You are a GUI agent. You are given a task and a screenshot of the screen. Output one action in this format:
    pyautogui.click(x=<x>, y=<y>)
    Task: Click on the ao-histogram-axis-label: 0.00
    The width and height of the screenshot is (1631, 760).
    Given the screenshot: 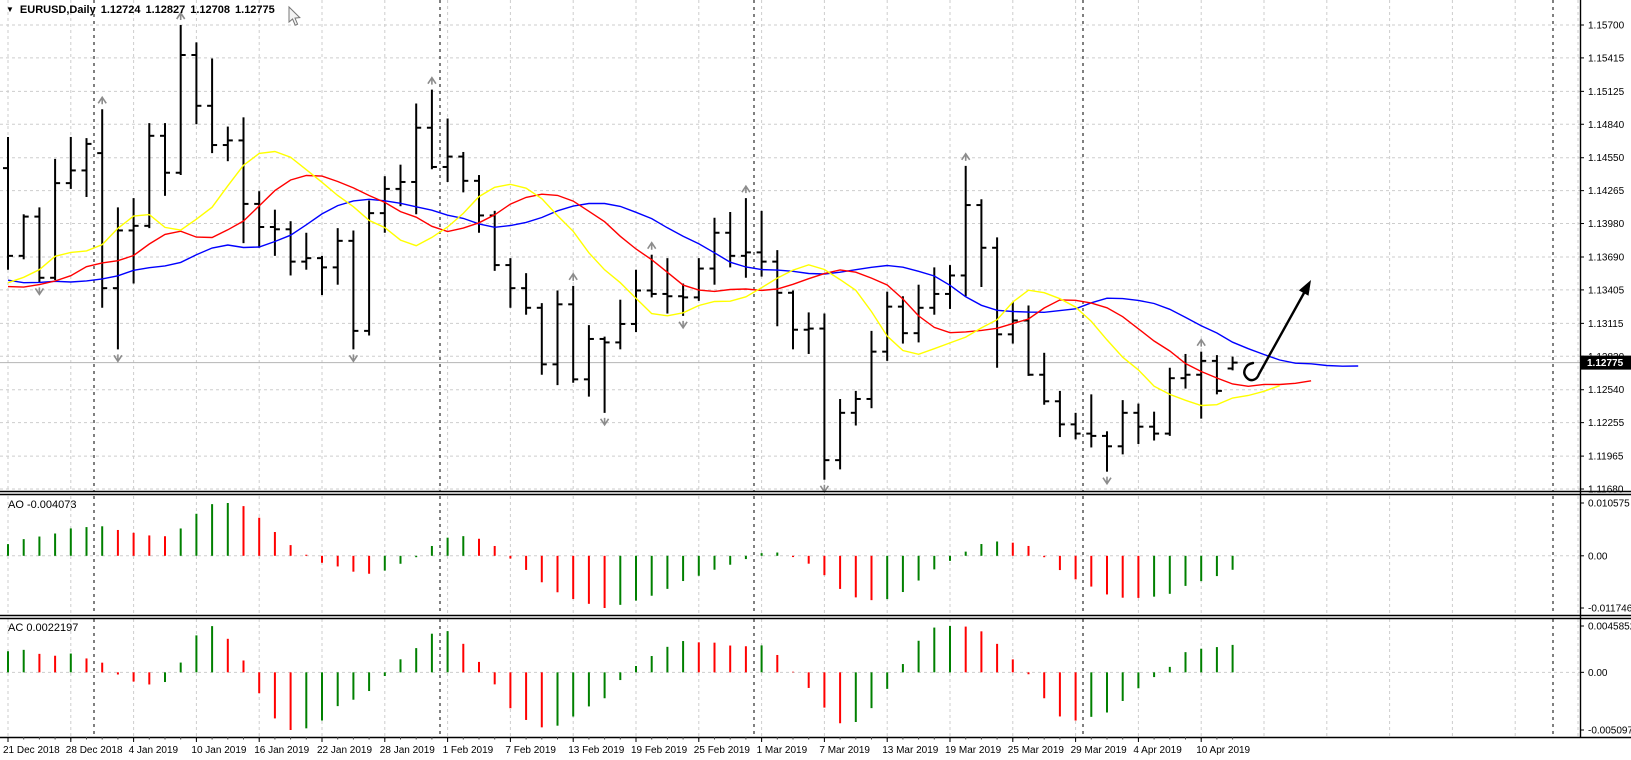 What is the action you would take?
    pyautogui.click(x=1598, y=556)
    